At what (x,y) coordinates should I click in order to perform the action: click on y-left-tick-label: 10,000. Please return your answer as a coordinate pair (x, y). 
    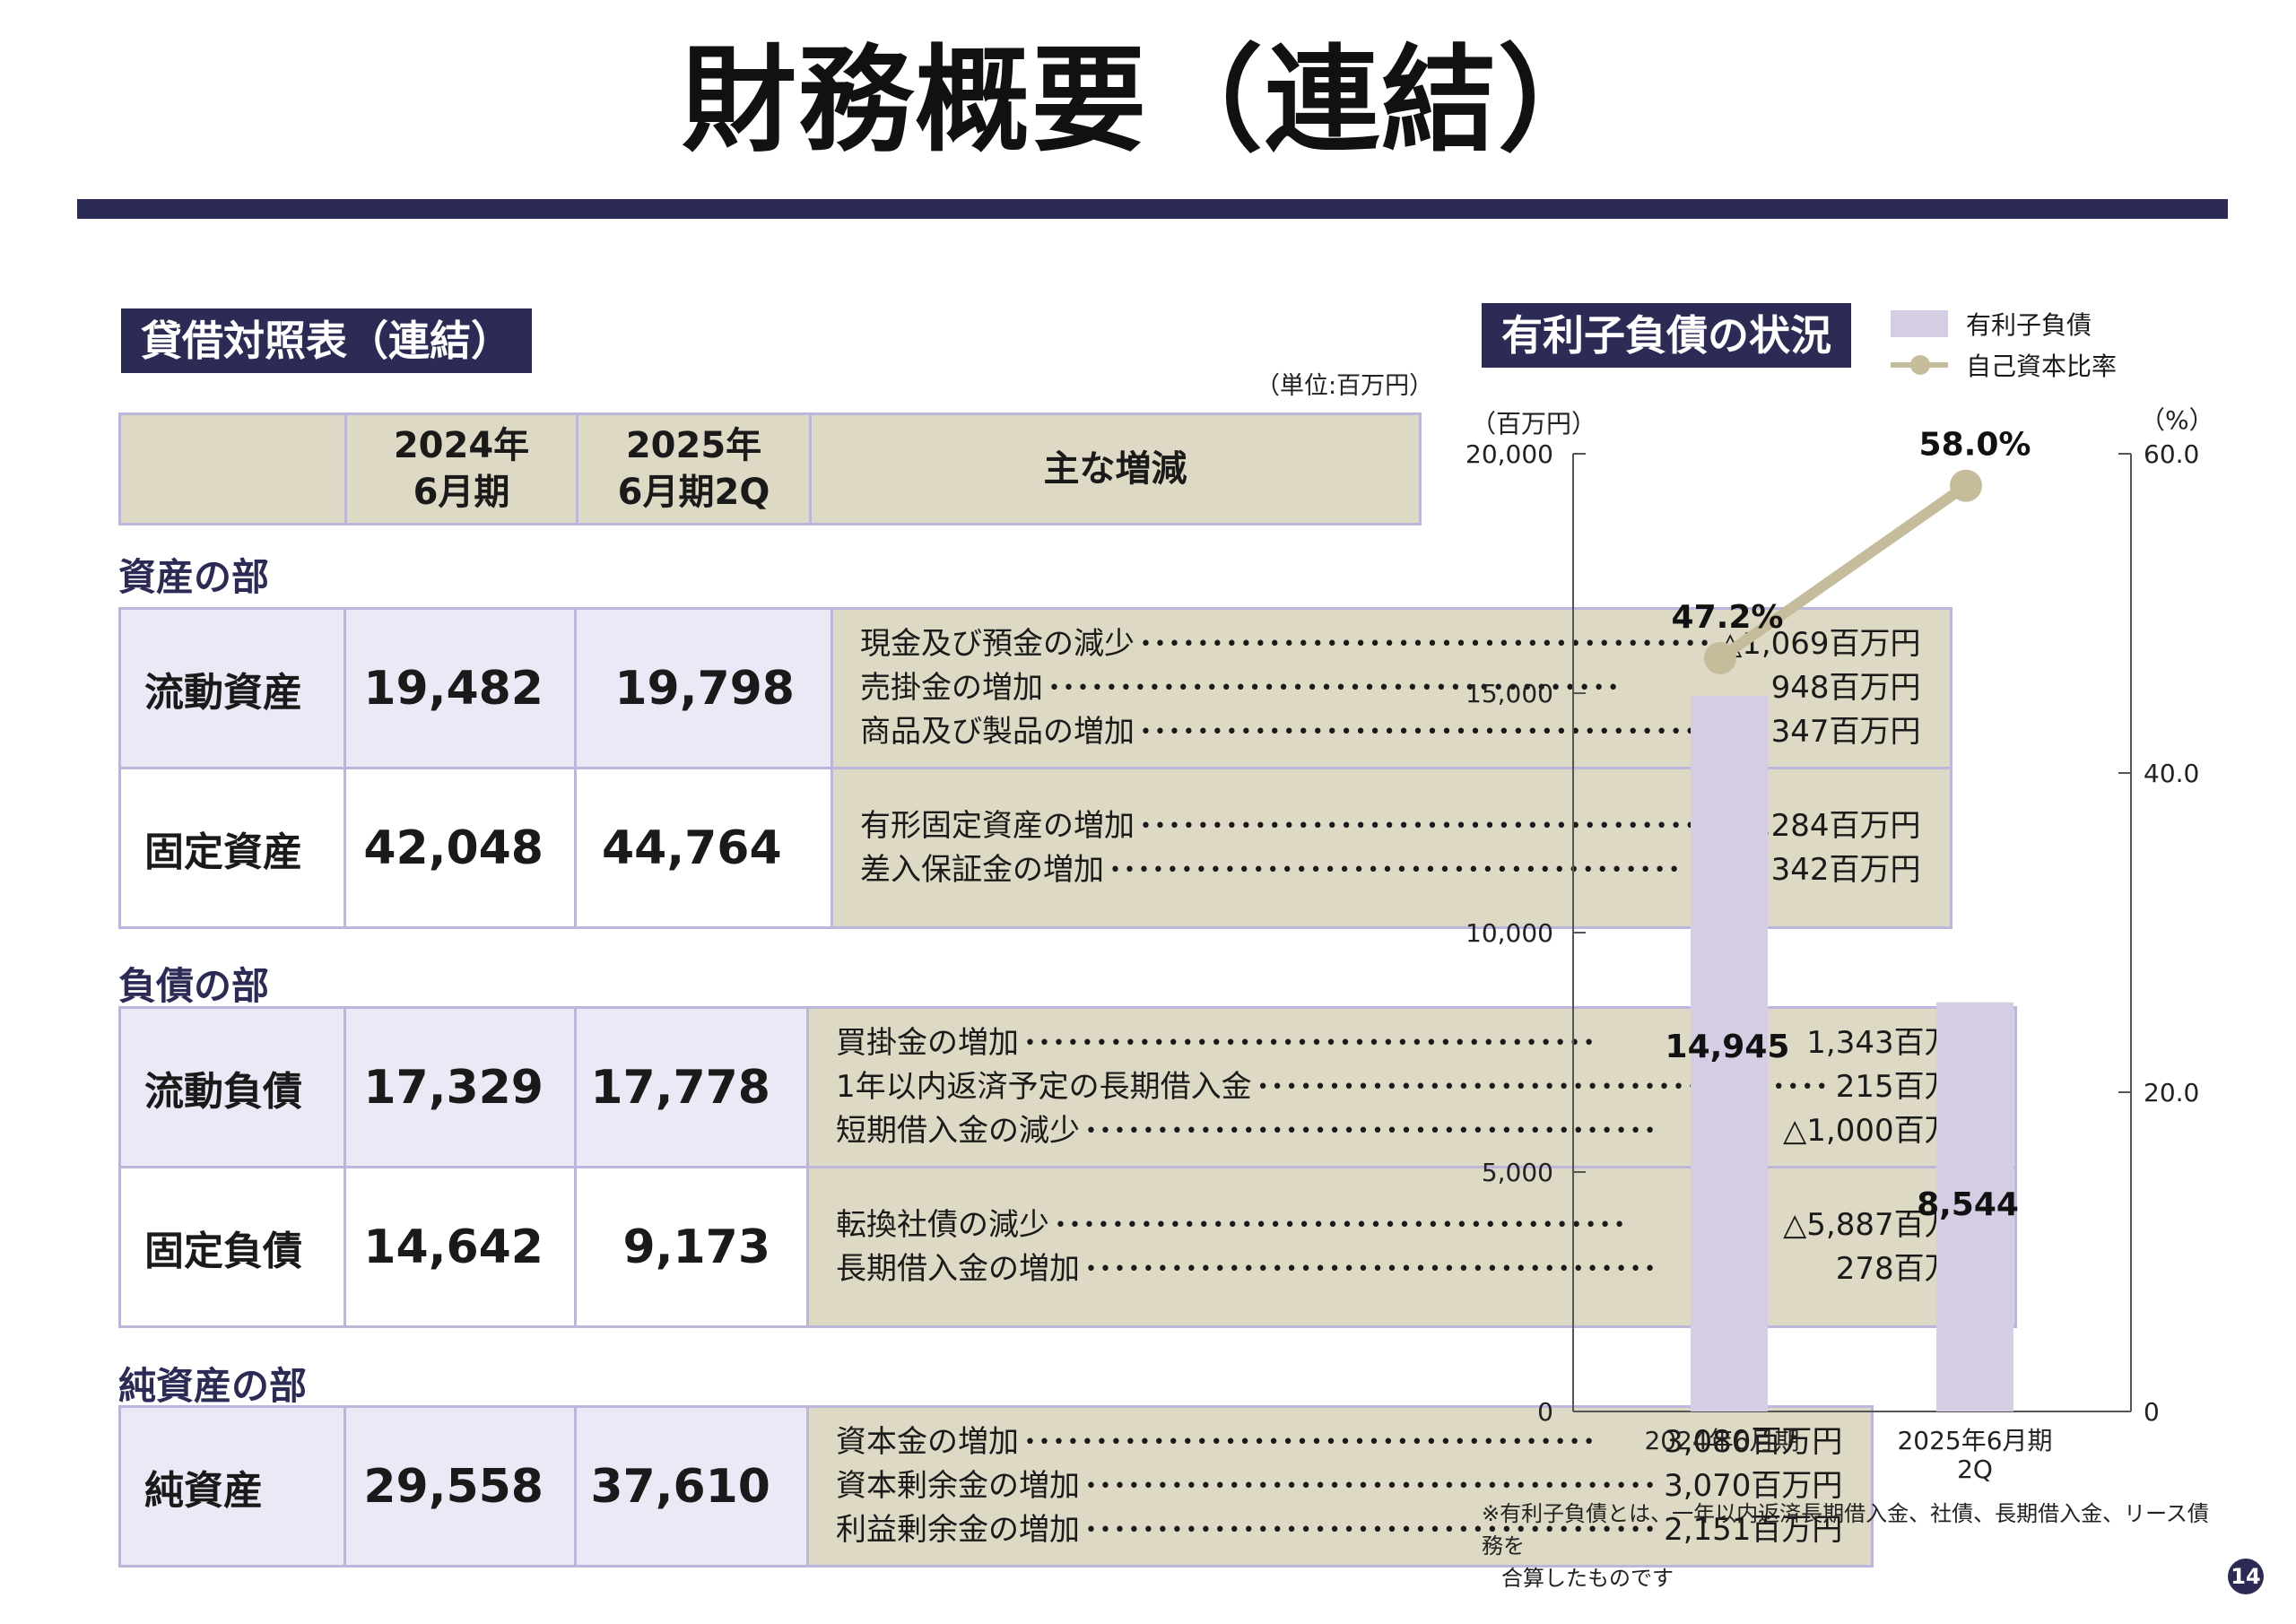
    Looking at the image, I should click on (1509, 933).